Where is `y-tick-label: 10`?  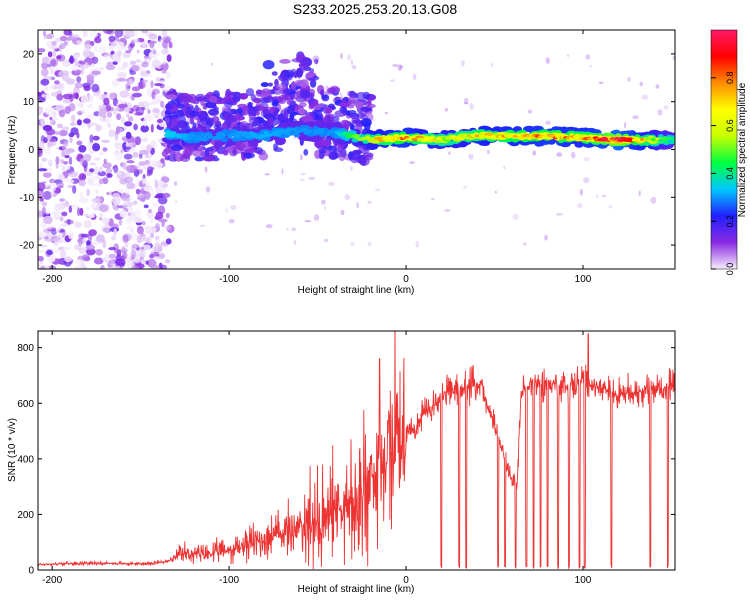 y-tick-label: 10 is located at coordinates (29, 102).